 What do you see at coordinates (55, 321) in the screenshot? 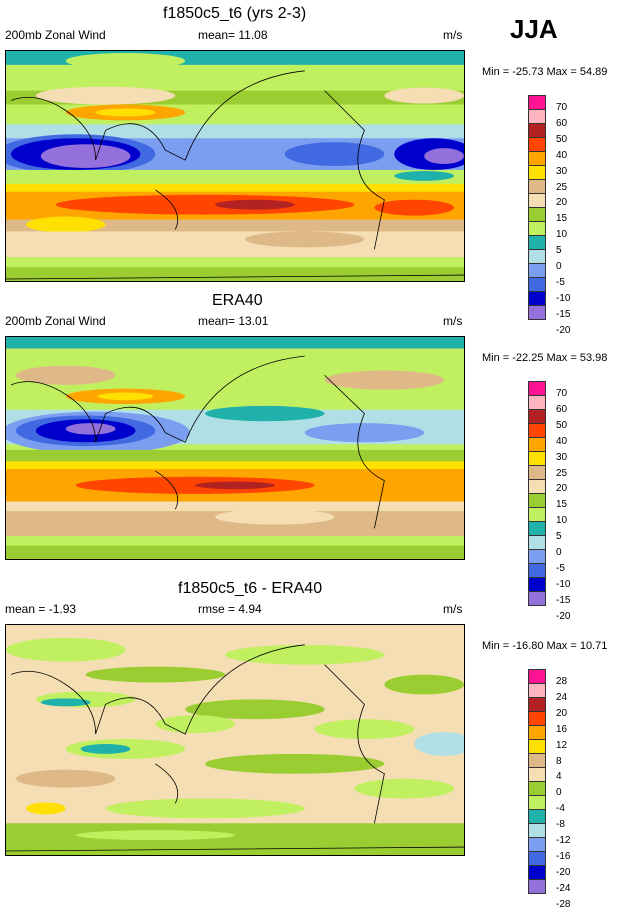
I see `panel2-variable: 200mb Zonal Wind` at bounding box center [55, 321].